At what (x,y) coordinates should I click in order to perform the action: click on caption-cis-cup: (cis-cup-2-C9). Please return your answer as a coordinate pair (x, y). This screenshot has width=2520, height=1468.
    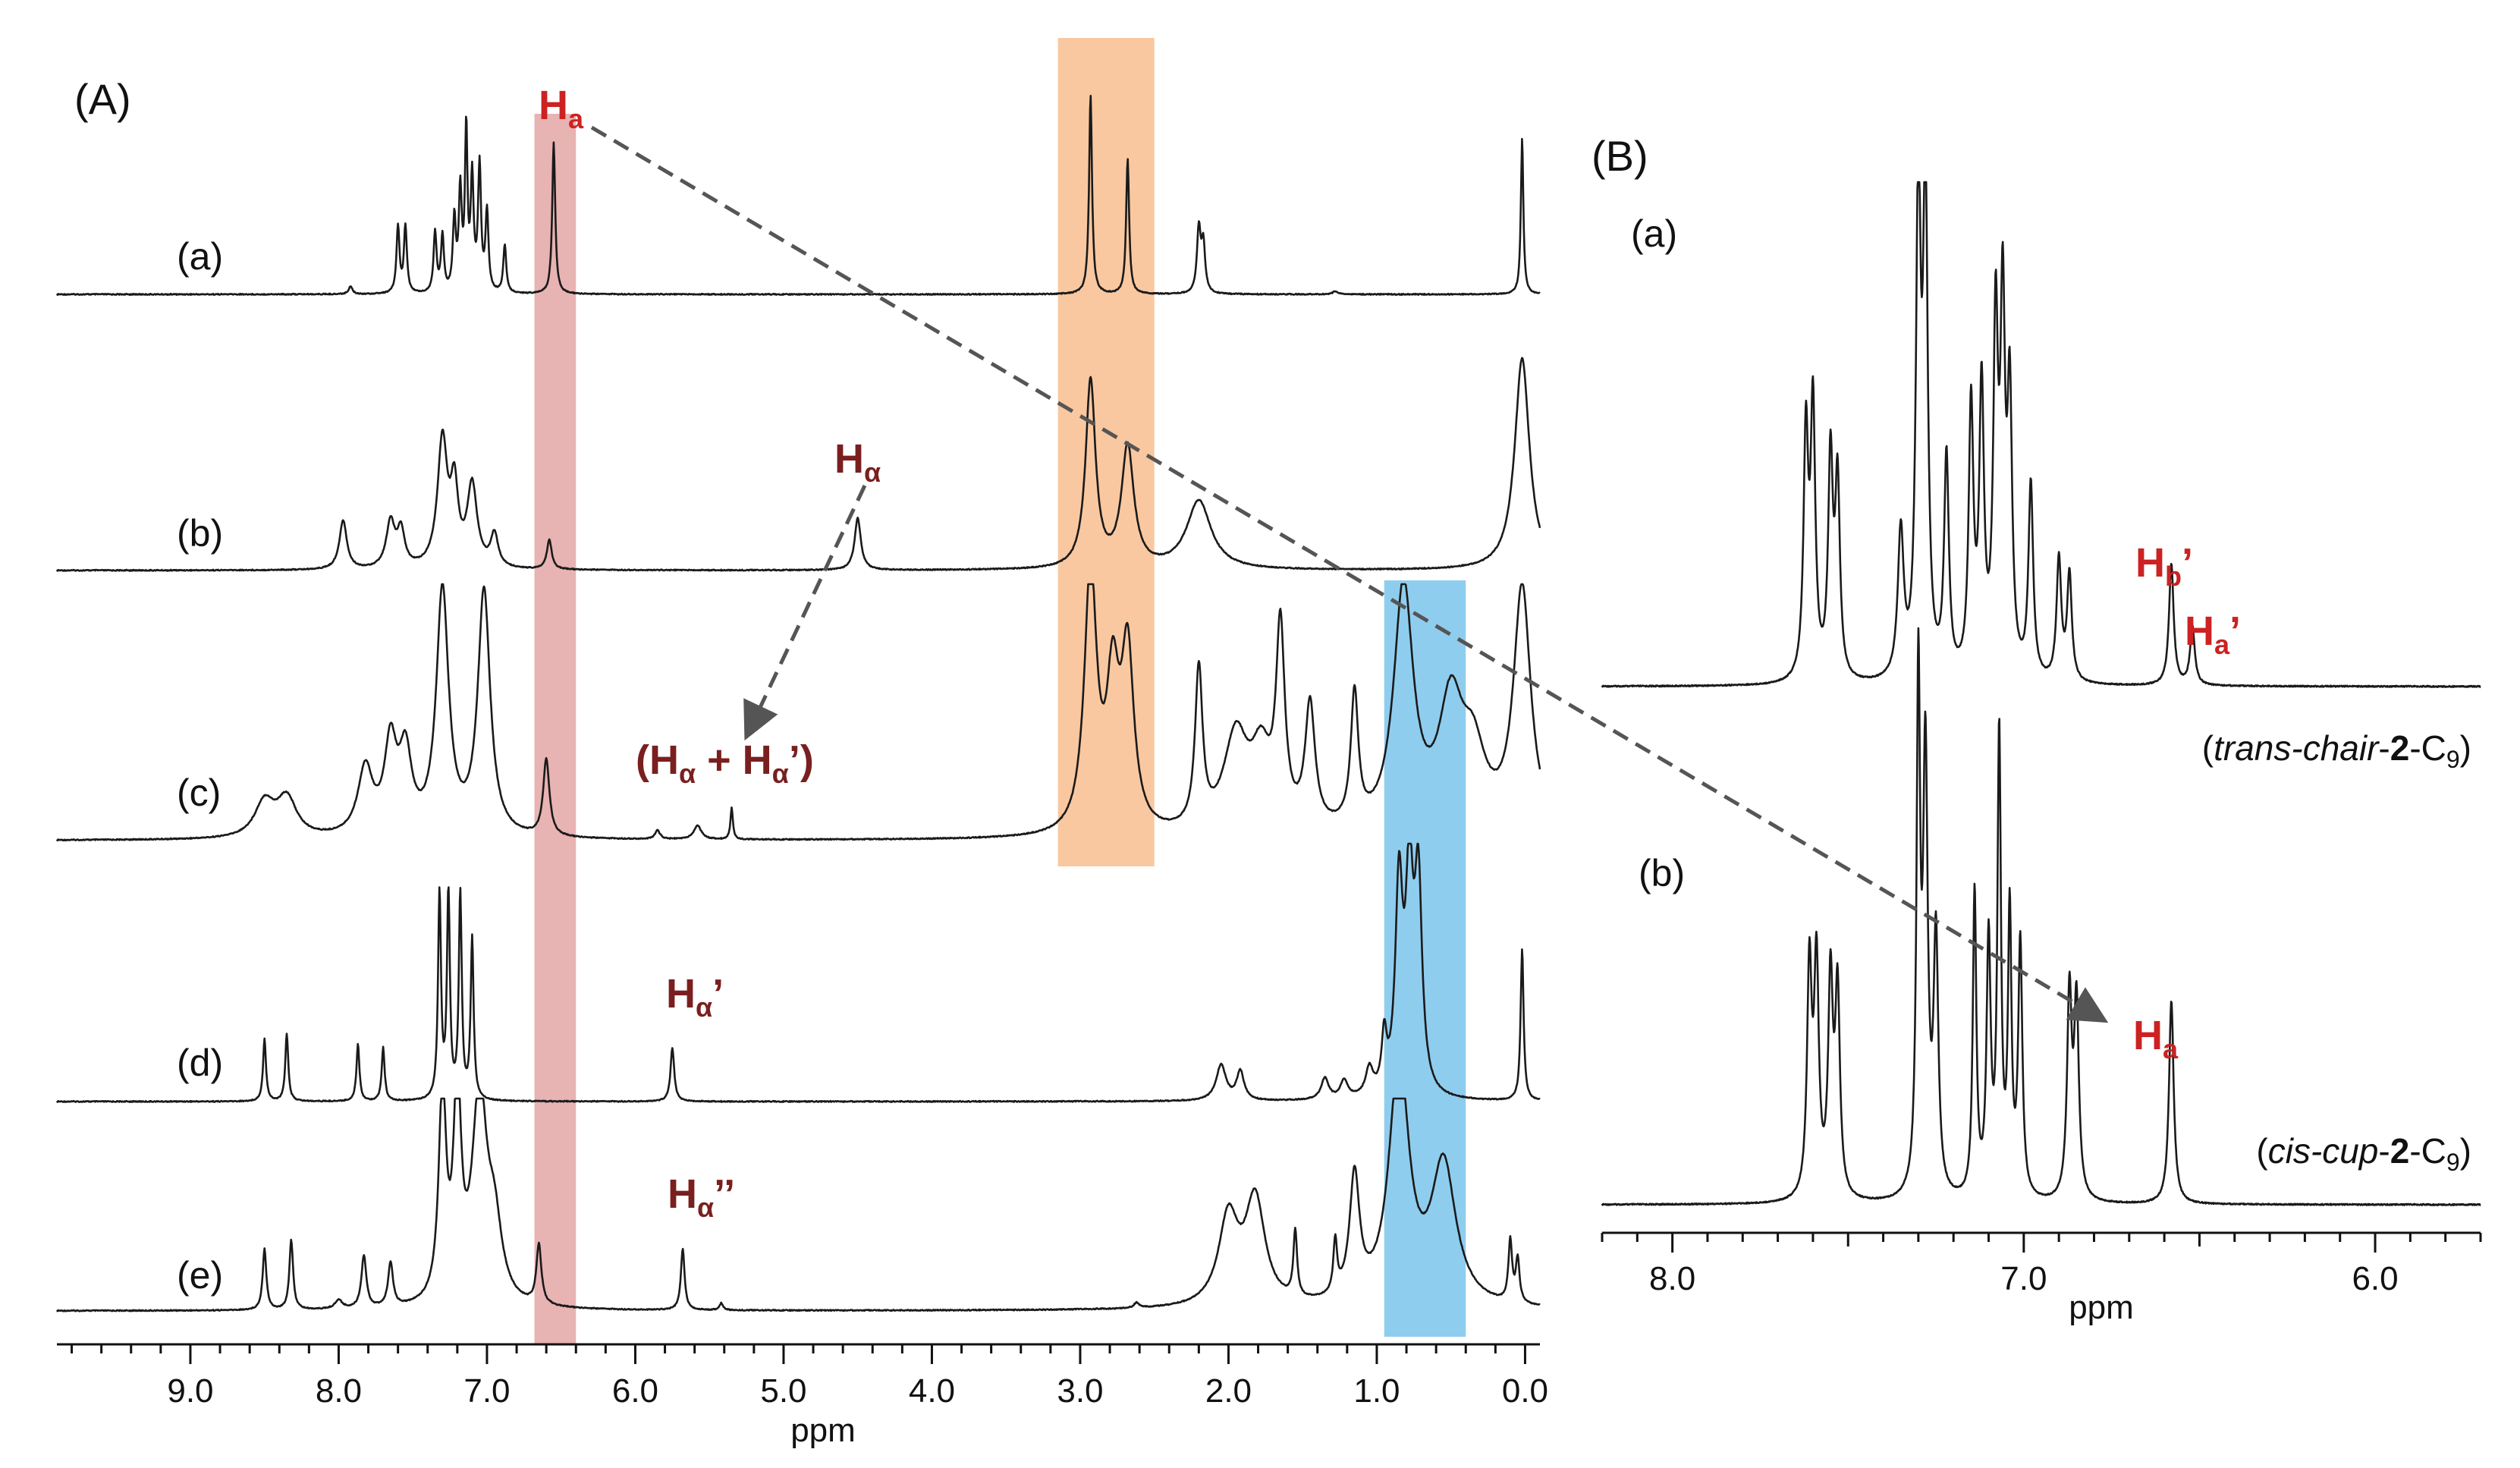
    Looking at the image, I should click on (2363, 1153).